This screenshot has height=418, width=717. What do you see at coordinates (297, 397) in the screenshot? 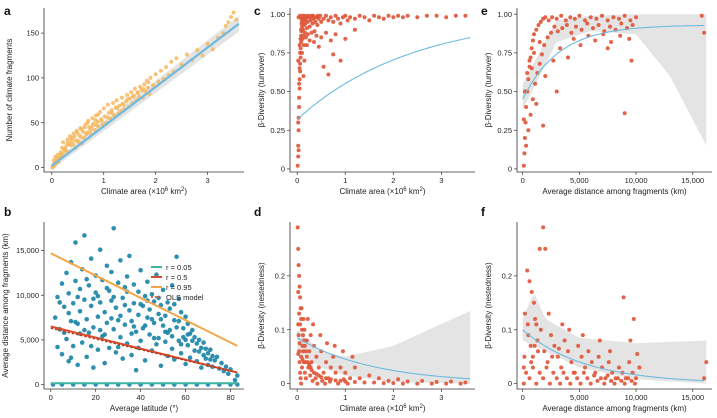
I see `x-tick-label: 0` at bounding box center [297, 397].